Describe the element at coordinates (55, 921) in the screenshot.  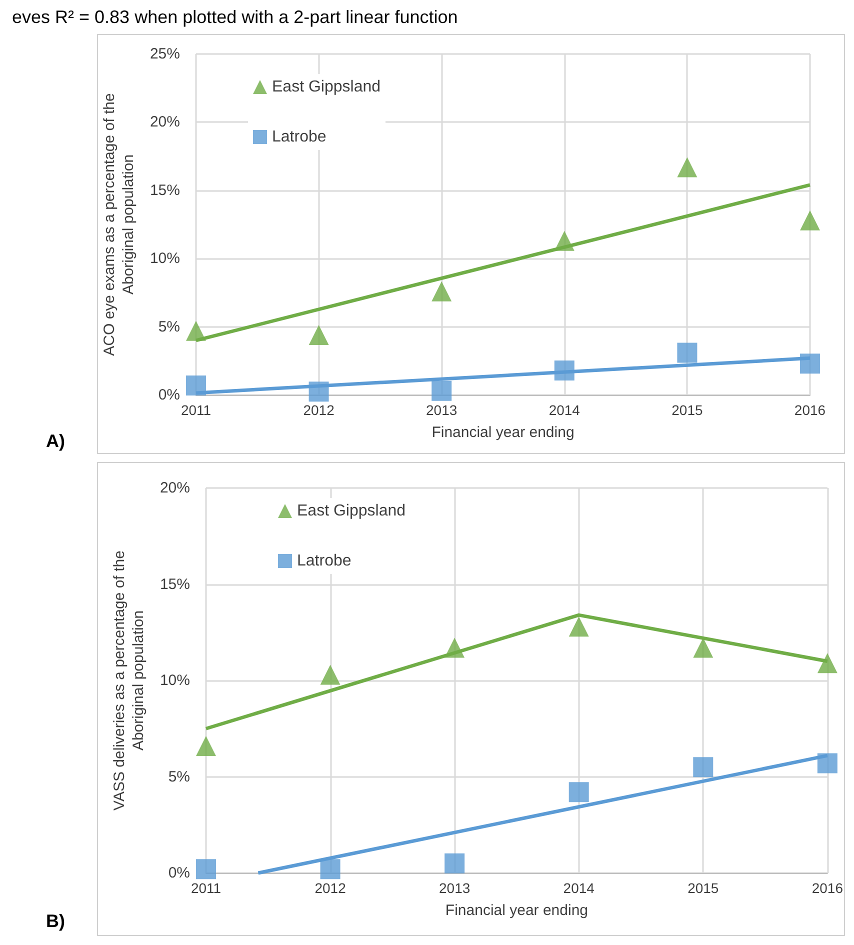
I see `text: B)` at that location.